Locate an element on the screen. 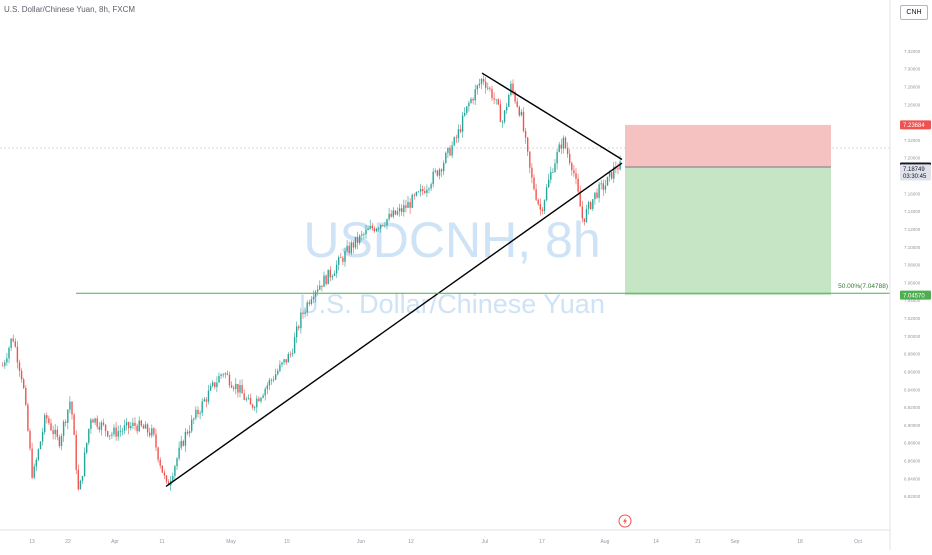 The image size is (932, 555). x-tick-label: Apr is located at coordinates (115, 542).